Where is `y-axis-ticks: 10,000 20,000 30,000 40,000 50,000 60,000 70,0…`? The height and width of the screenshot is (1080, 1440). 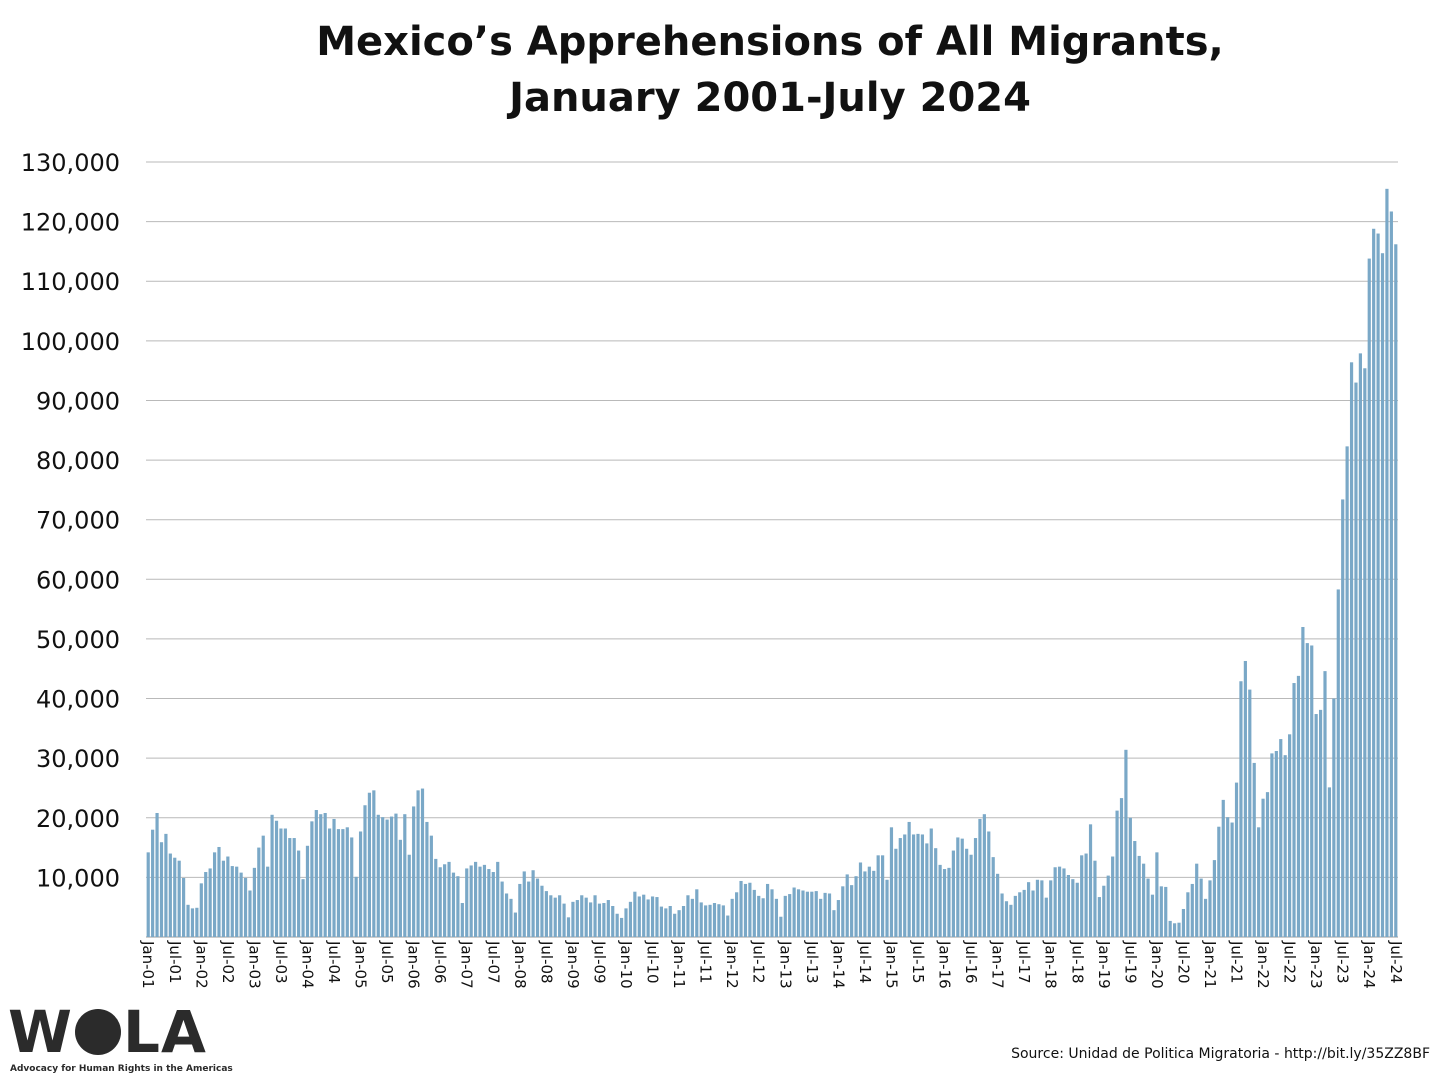
y-axis-ticks: 10,000 20,000 30,000 40,000 50,000 60,000 70,0… is located at coordinates (70, 520).